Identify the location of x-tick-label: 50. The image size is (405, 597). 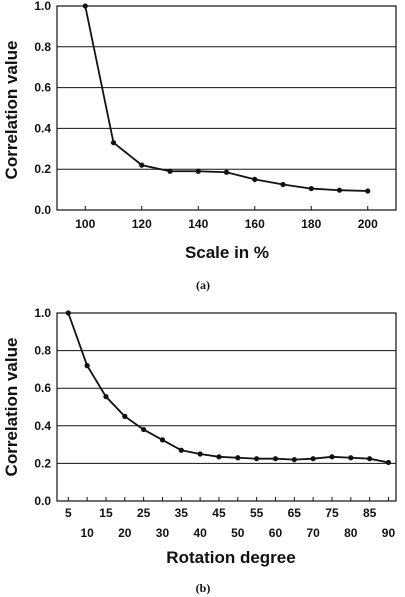
(238, 533).